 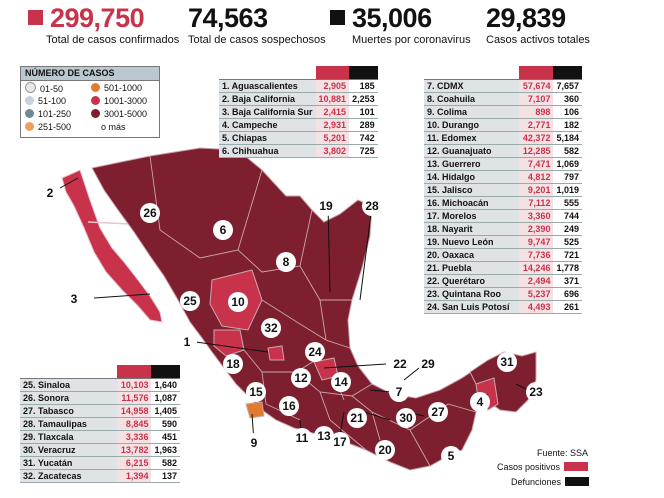 What do you see at coordinates (187, 342) in the screenshot?
I see `map-label: 1` at bounding box center [187, 342].